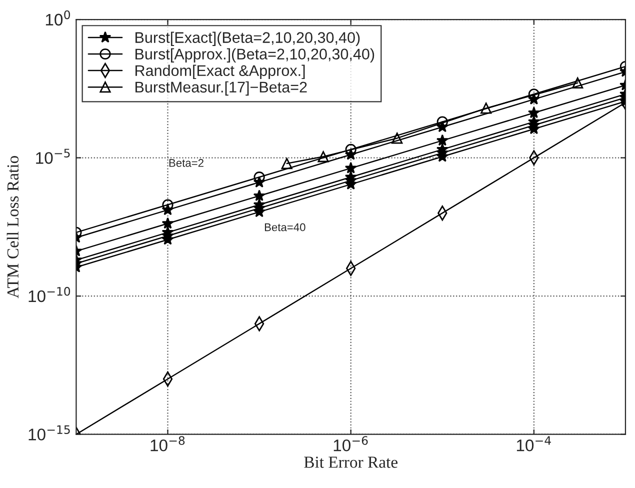 This screenshot has width=635, height=488. What do you see at coordinates (285, 227) in the screenshot?
I see `annotation: Beta=40` at bounding box center [285, 227].